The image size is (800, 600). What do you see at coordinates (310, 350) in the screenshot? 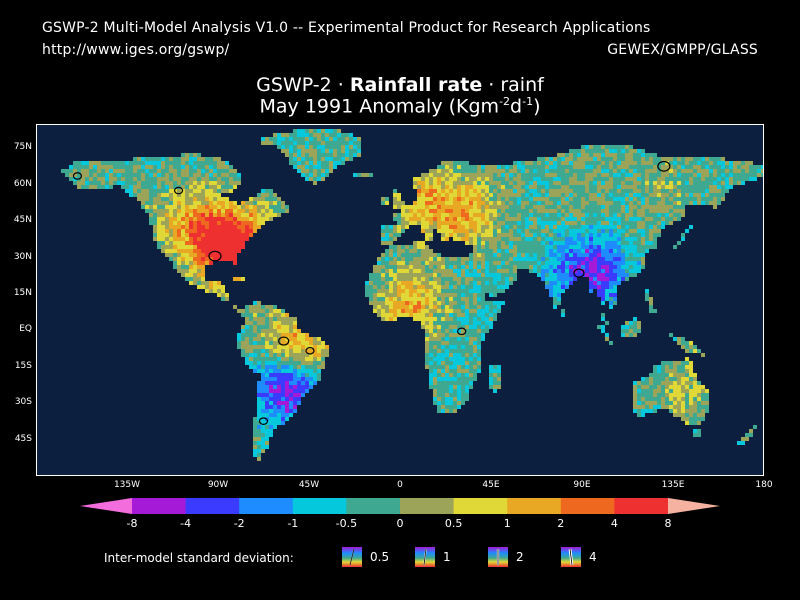
I see `std-dev-contour` at bounding box center [310, 350].